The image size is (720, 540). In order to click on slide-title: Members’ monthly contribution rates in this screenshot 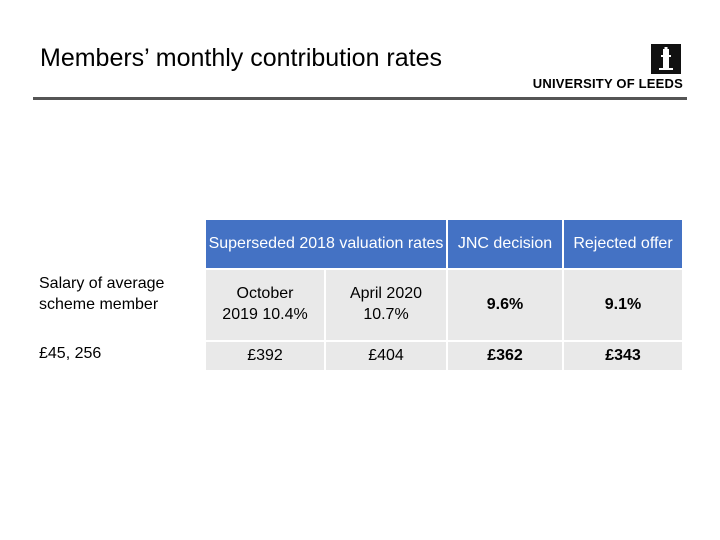, I will do `click(241, 58)`.